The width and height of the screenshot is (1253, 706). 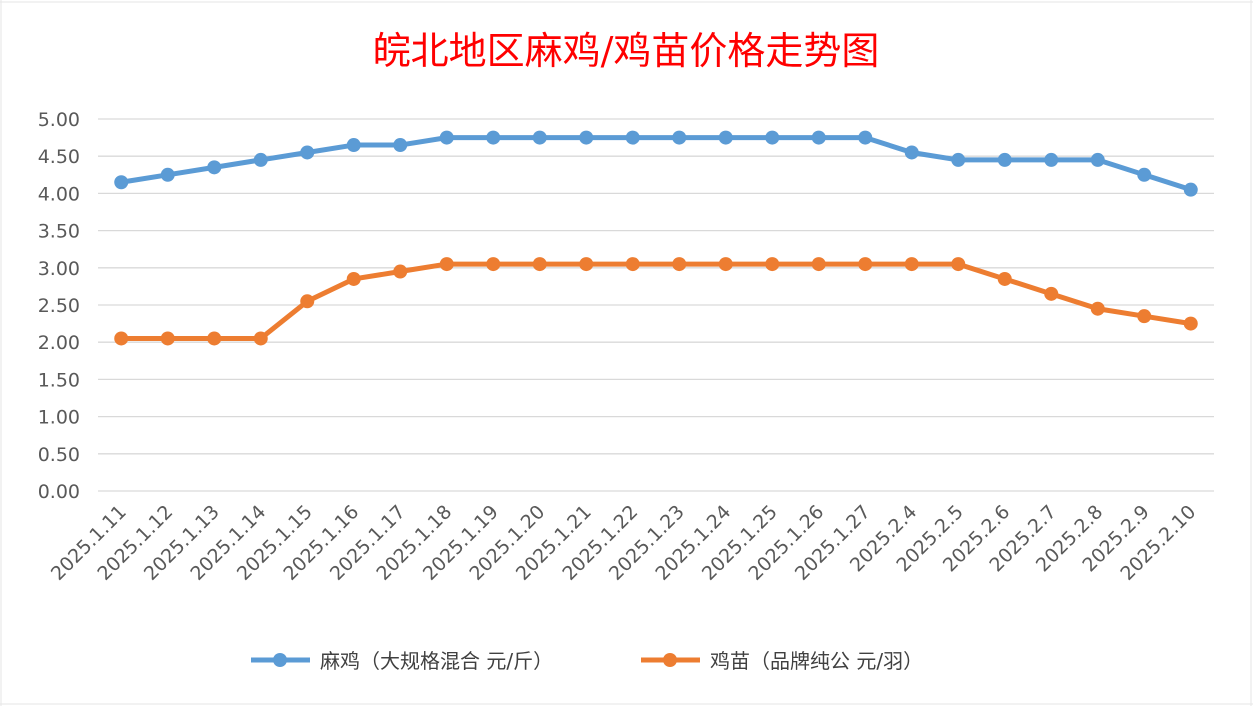 What do you see at coordinates (816, 661) in the screenshot?
I see `legend-label-series-2: 鸡苗（品牌纯公 元/羽）` at bounding box center [816, 661].